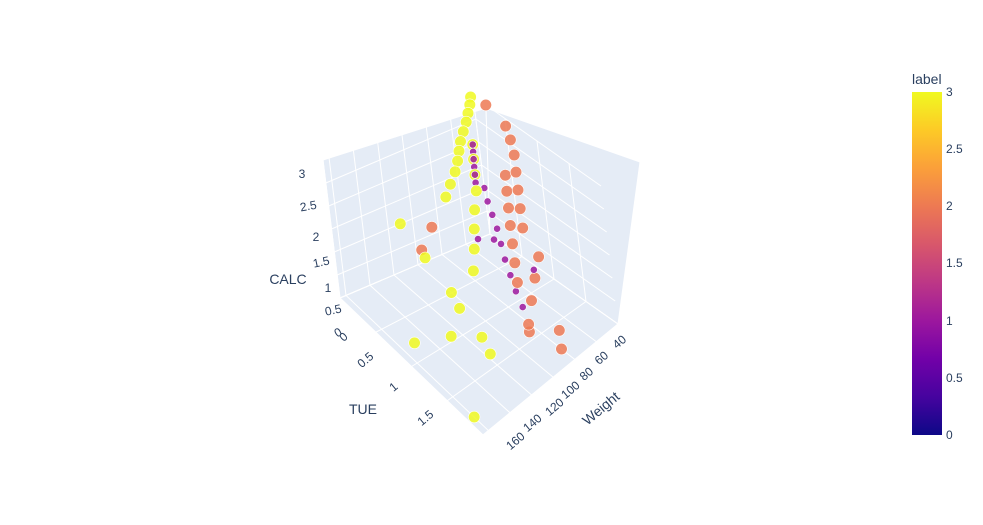 This screenshot has width=983, height=525. I want to click on z-tick: 3, so click(302, 174).